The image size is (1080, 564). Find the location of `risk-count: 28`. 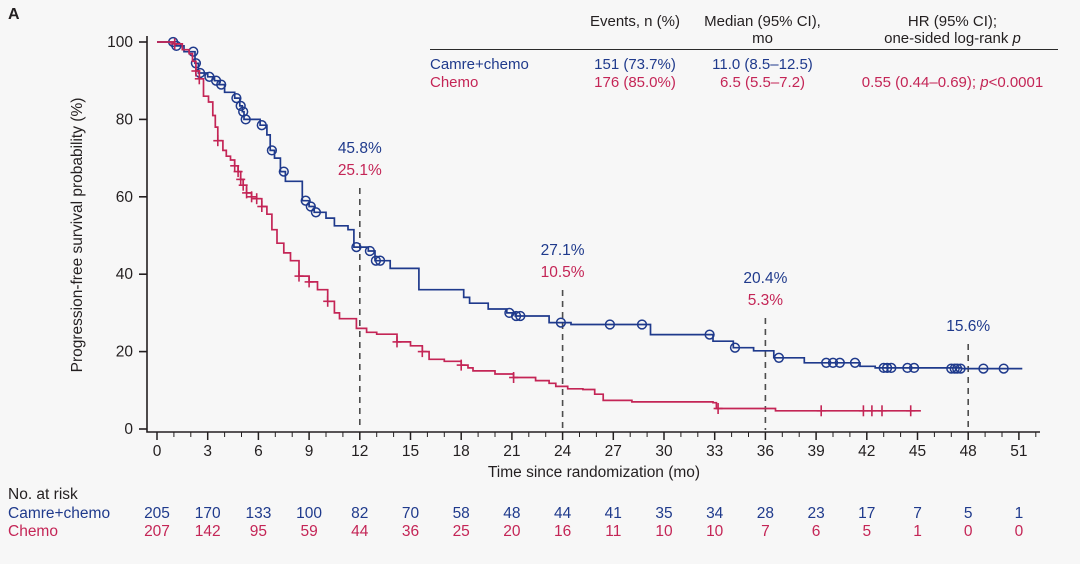

risk-count: 28 is located at coordinates (765, 513).